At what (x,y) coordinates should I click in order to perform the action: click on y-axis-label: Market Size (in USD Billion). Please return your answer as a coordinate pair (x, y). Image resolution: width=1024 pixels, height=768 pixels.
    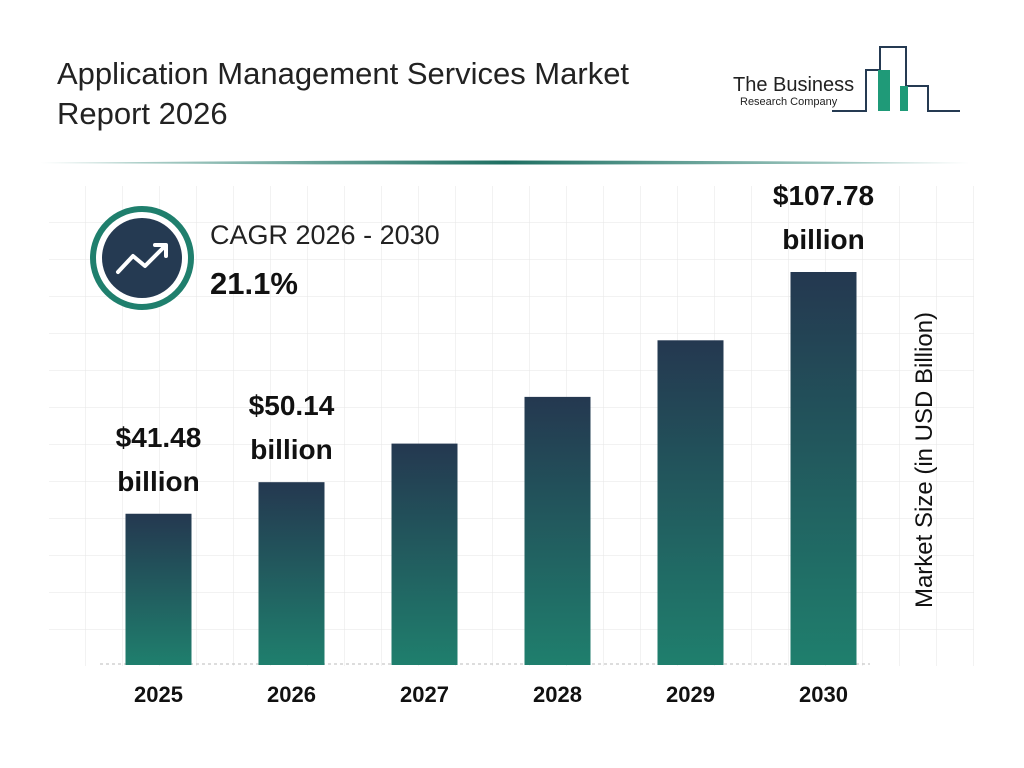
    Looking at the image, I should click on (924, 460).